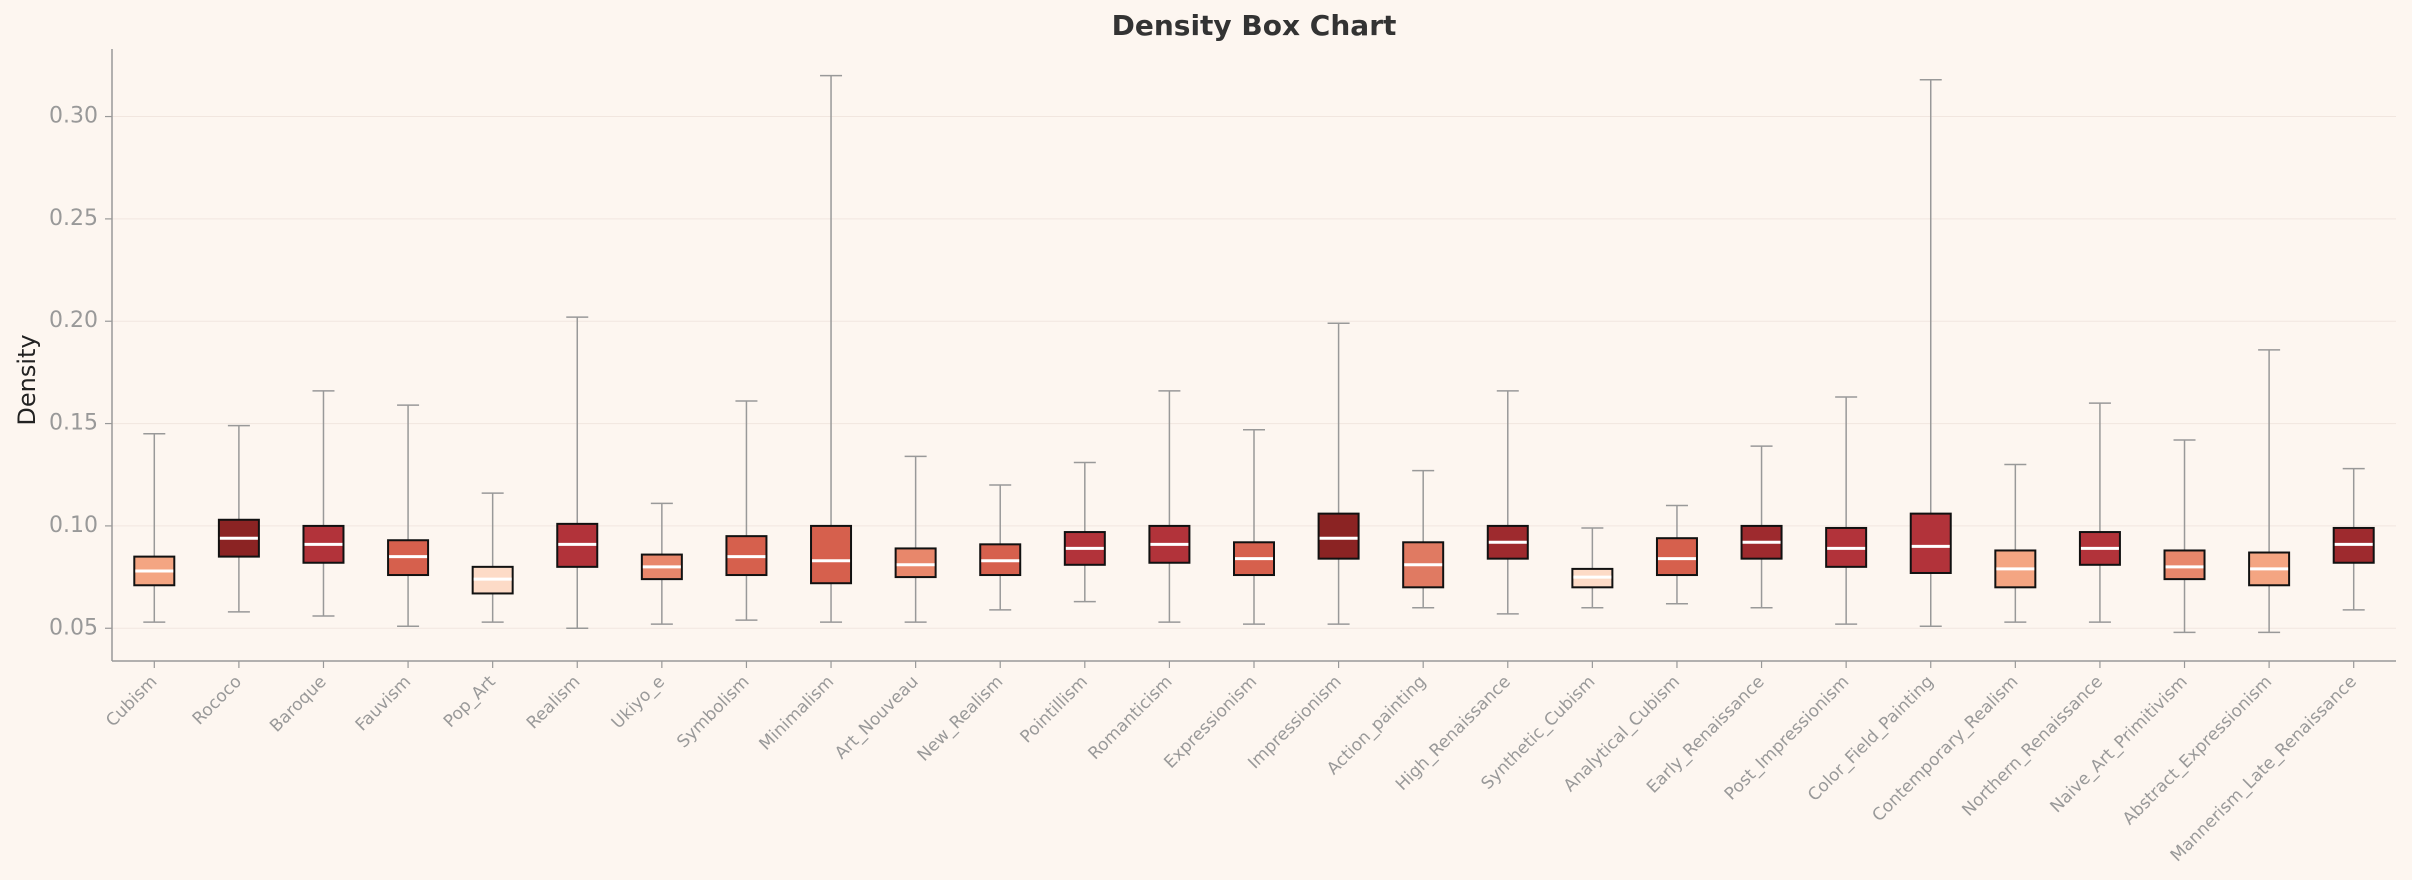 The image size is (2412, 880). I want to click on x-tick-label: Fauvism, so click(383, 703).